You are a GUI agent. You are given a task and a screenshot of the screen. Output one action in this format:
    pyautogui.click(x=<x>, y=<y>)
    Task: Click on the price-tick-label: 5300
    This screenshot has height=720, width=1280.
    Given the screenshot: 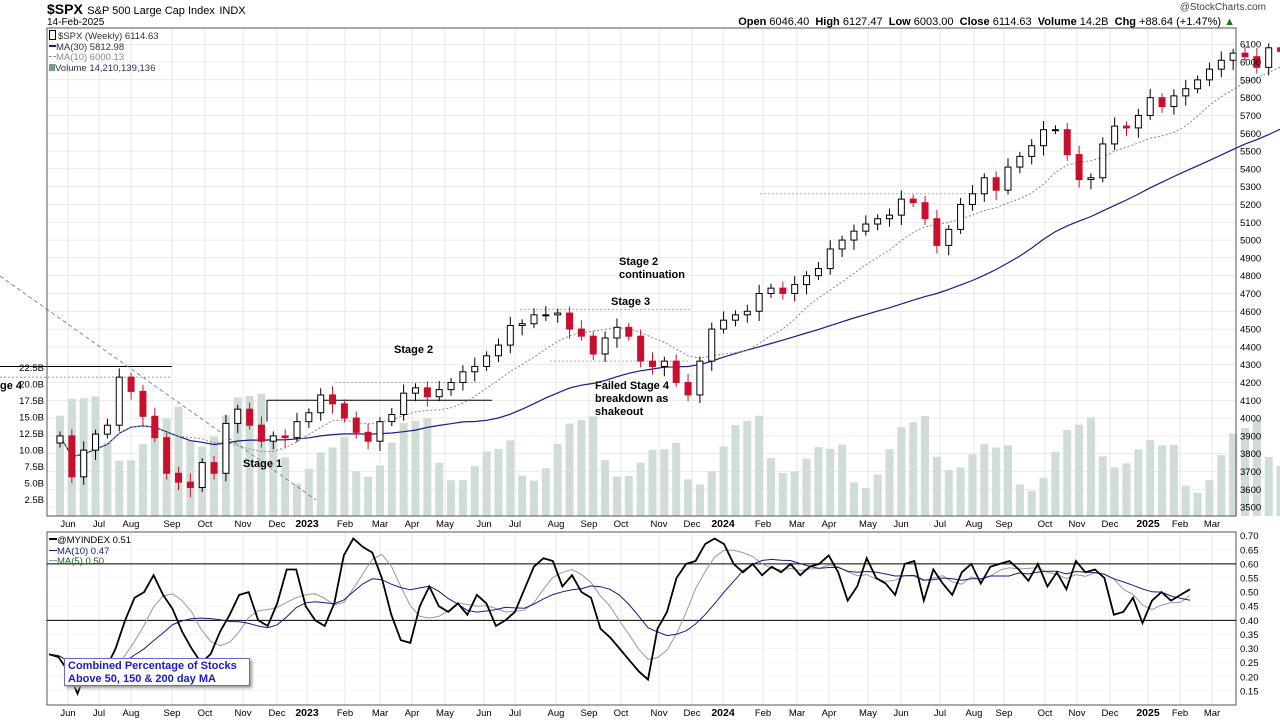 What is the action you would take?
    pyautogui.click(x=1250, y=187)
    